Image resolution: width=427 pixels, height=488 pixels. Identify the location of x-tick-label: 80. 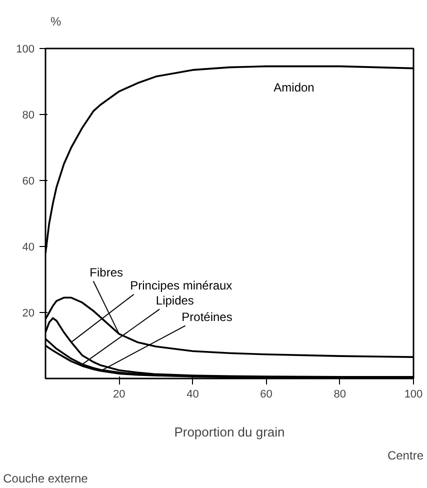
(340, 394).